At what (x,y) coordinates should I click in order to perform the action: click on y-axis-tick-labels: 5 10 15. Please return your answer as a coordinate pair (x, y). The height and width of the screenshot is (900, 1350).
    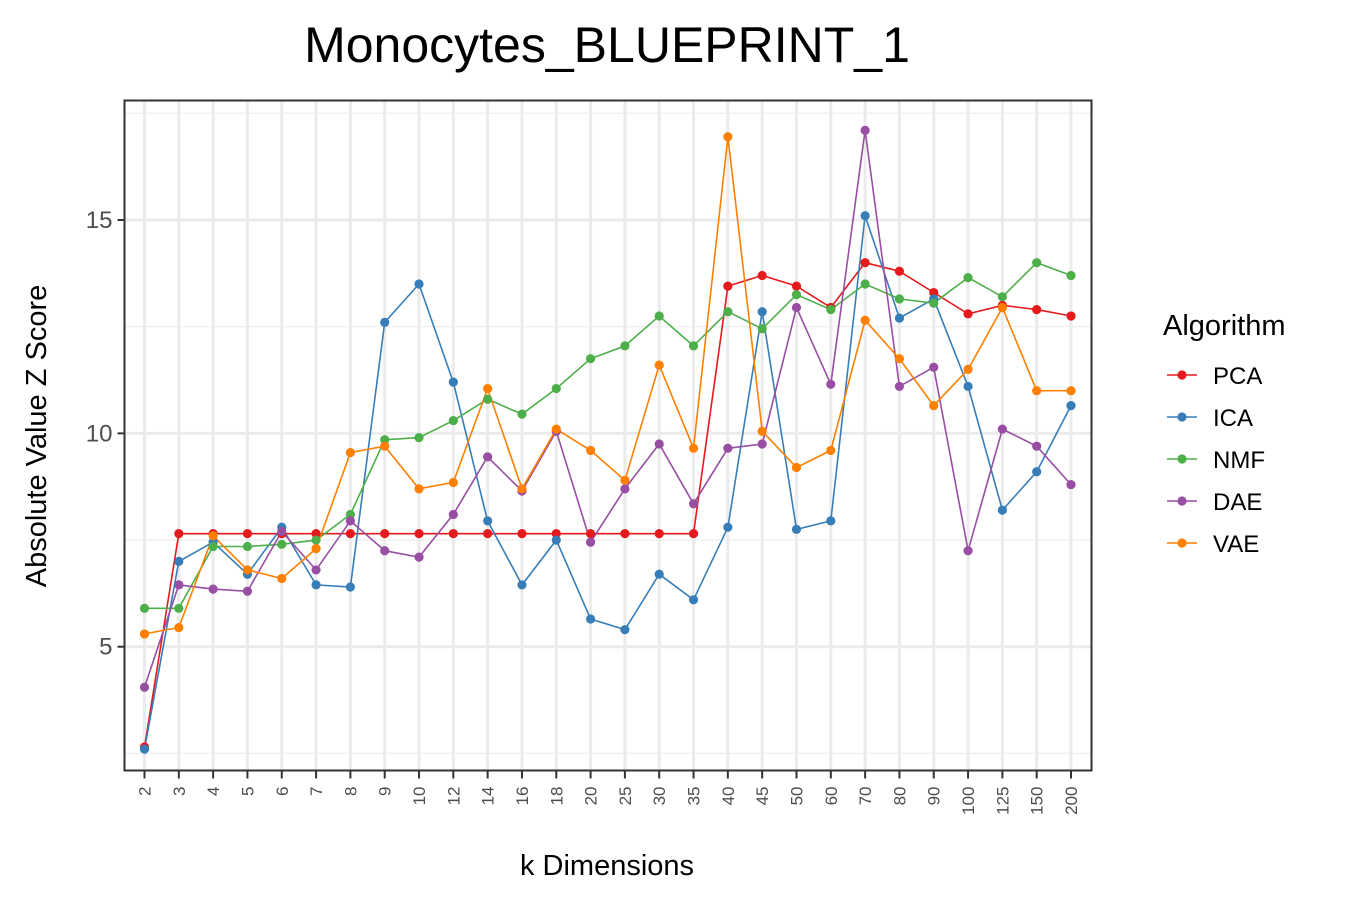
    Looking at the image, I should click on (99, 434).